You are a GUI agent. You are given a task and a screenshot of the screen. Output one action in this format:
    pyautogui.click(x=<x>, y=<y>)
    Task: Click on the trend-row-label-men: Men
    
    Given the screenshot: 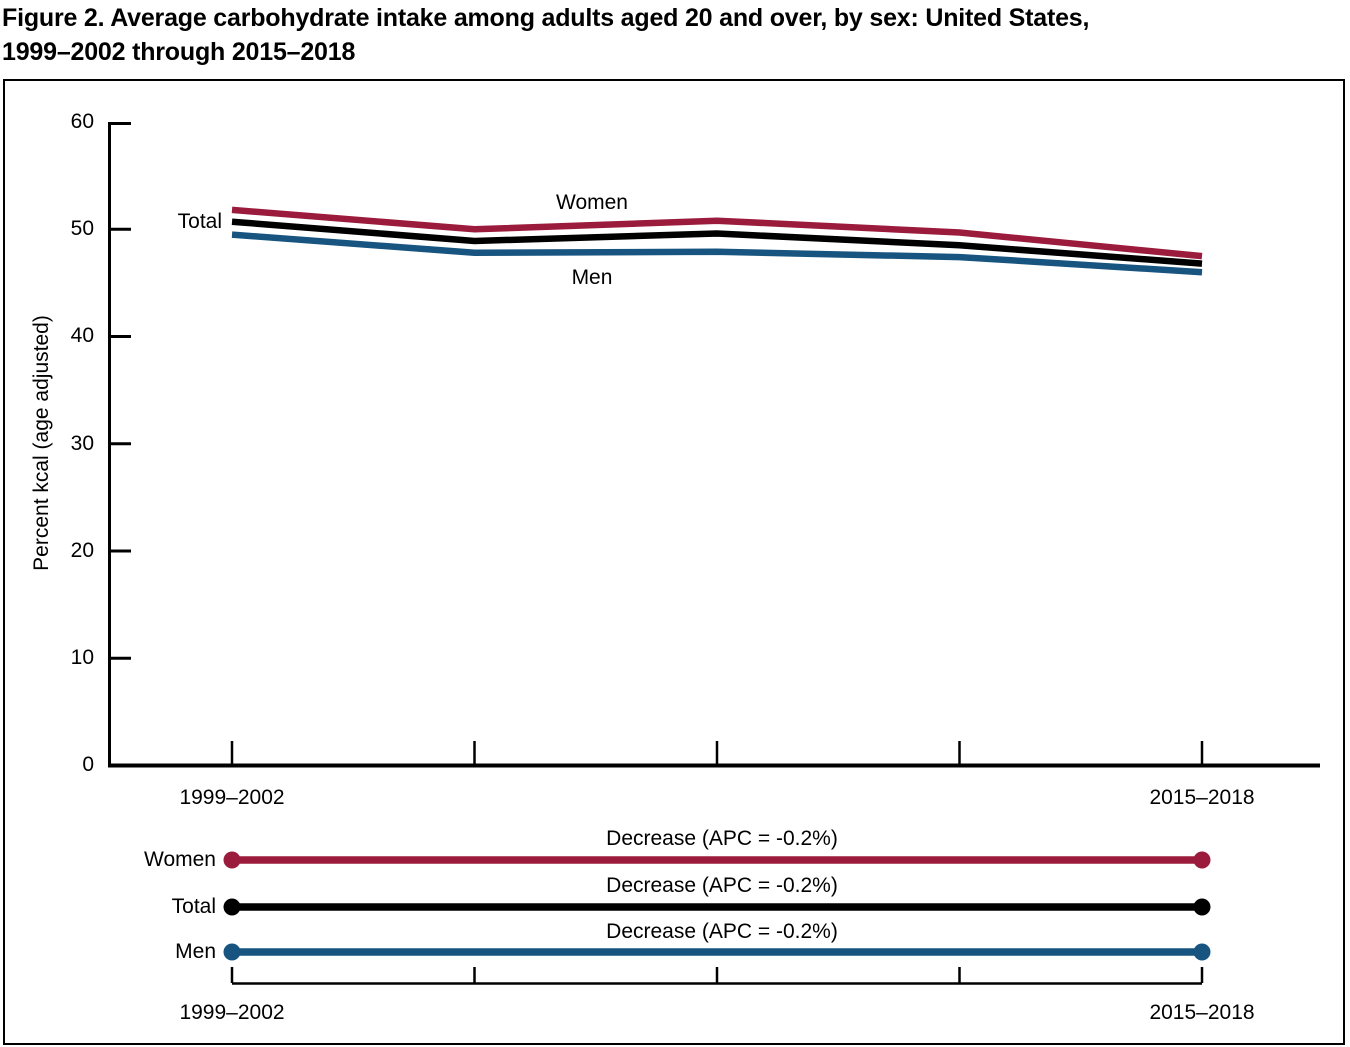 What is the action you would take?
    pyautogui.click(x=195, y=951)
    